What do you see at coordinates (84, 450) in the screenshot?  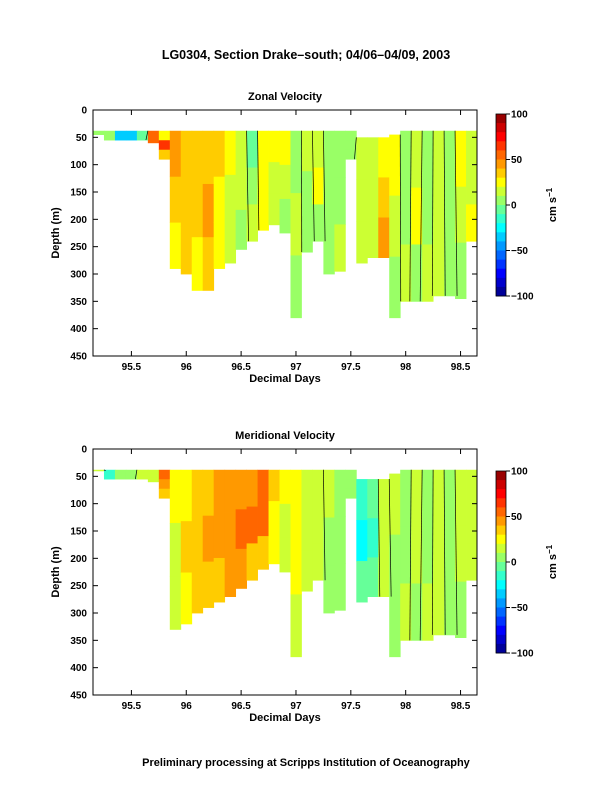 I see `y-tick-label: 0` at bounding box center [84, 450].